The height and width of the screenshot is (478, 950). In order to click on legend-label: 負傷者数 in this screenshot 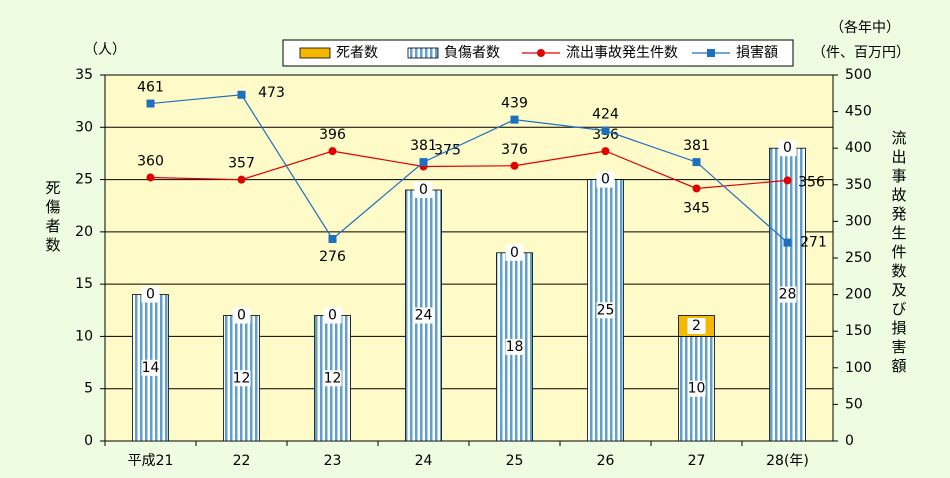, I will do `click(472, 53)`.